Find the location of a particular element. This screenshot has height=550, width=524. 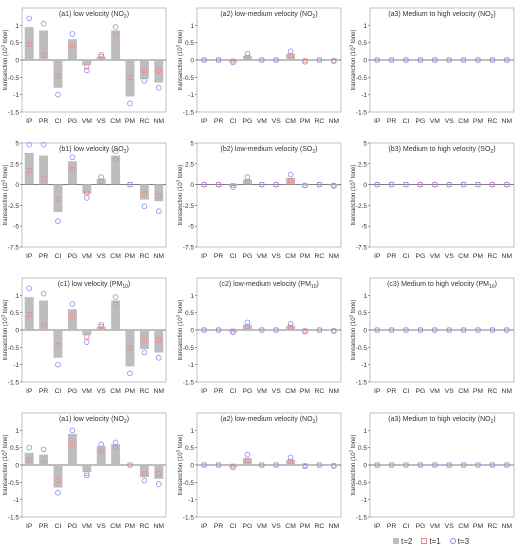

x-tick-label: IP is located at coordinates (377, 526).